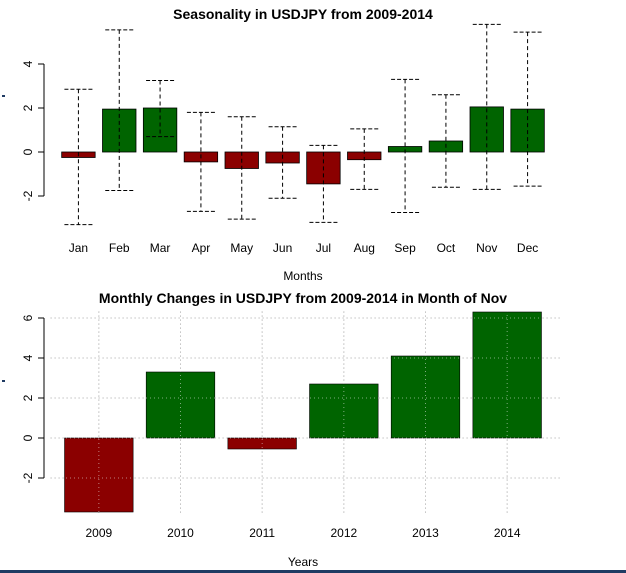 The width and height of the screenshot is (626, 573). Describe the element at coordinates (507, 533) in the screenshot. I see `x-tick-label-2014: 2014` at that location.